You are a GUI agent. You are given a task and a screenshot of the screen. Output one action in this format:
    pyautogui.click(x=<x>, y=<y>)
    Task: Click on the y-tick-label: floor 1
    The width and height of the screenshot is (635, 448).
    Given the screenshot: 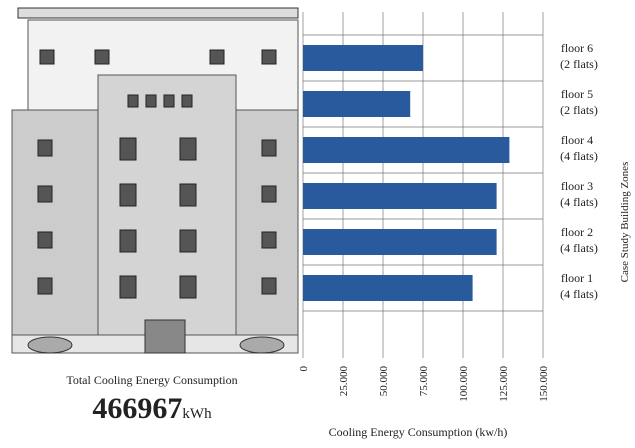 What is the action you would take?
    pyautogui.click(x=577, y=278)
    